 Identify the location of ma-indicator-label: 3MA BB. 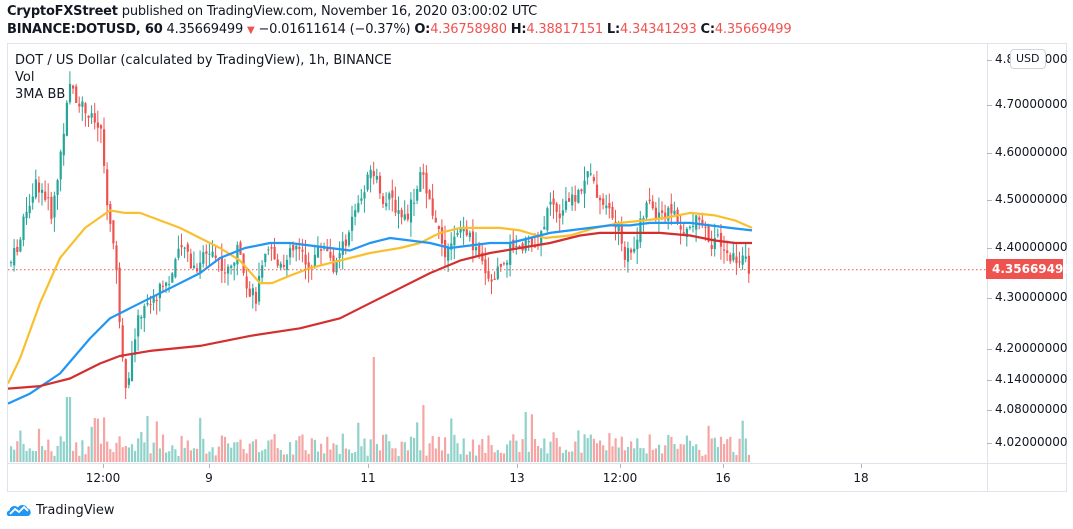
(40, 94).